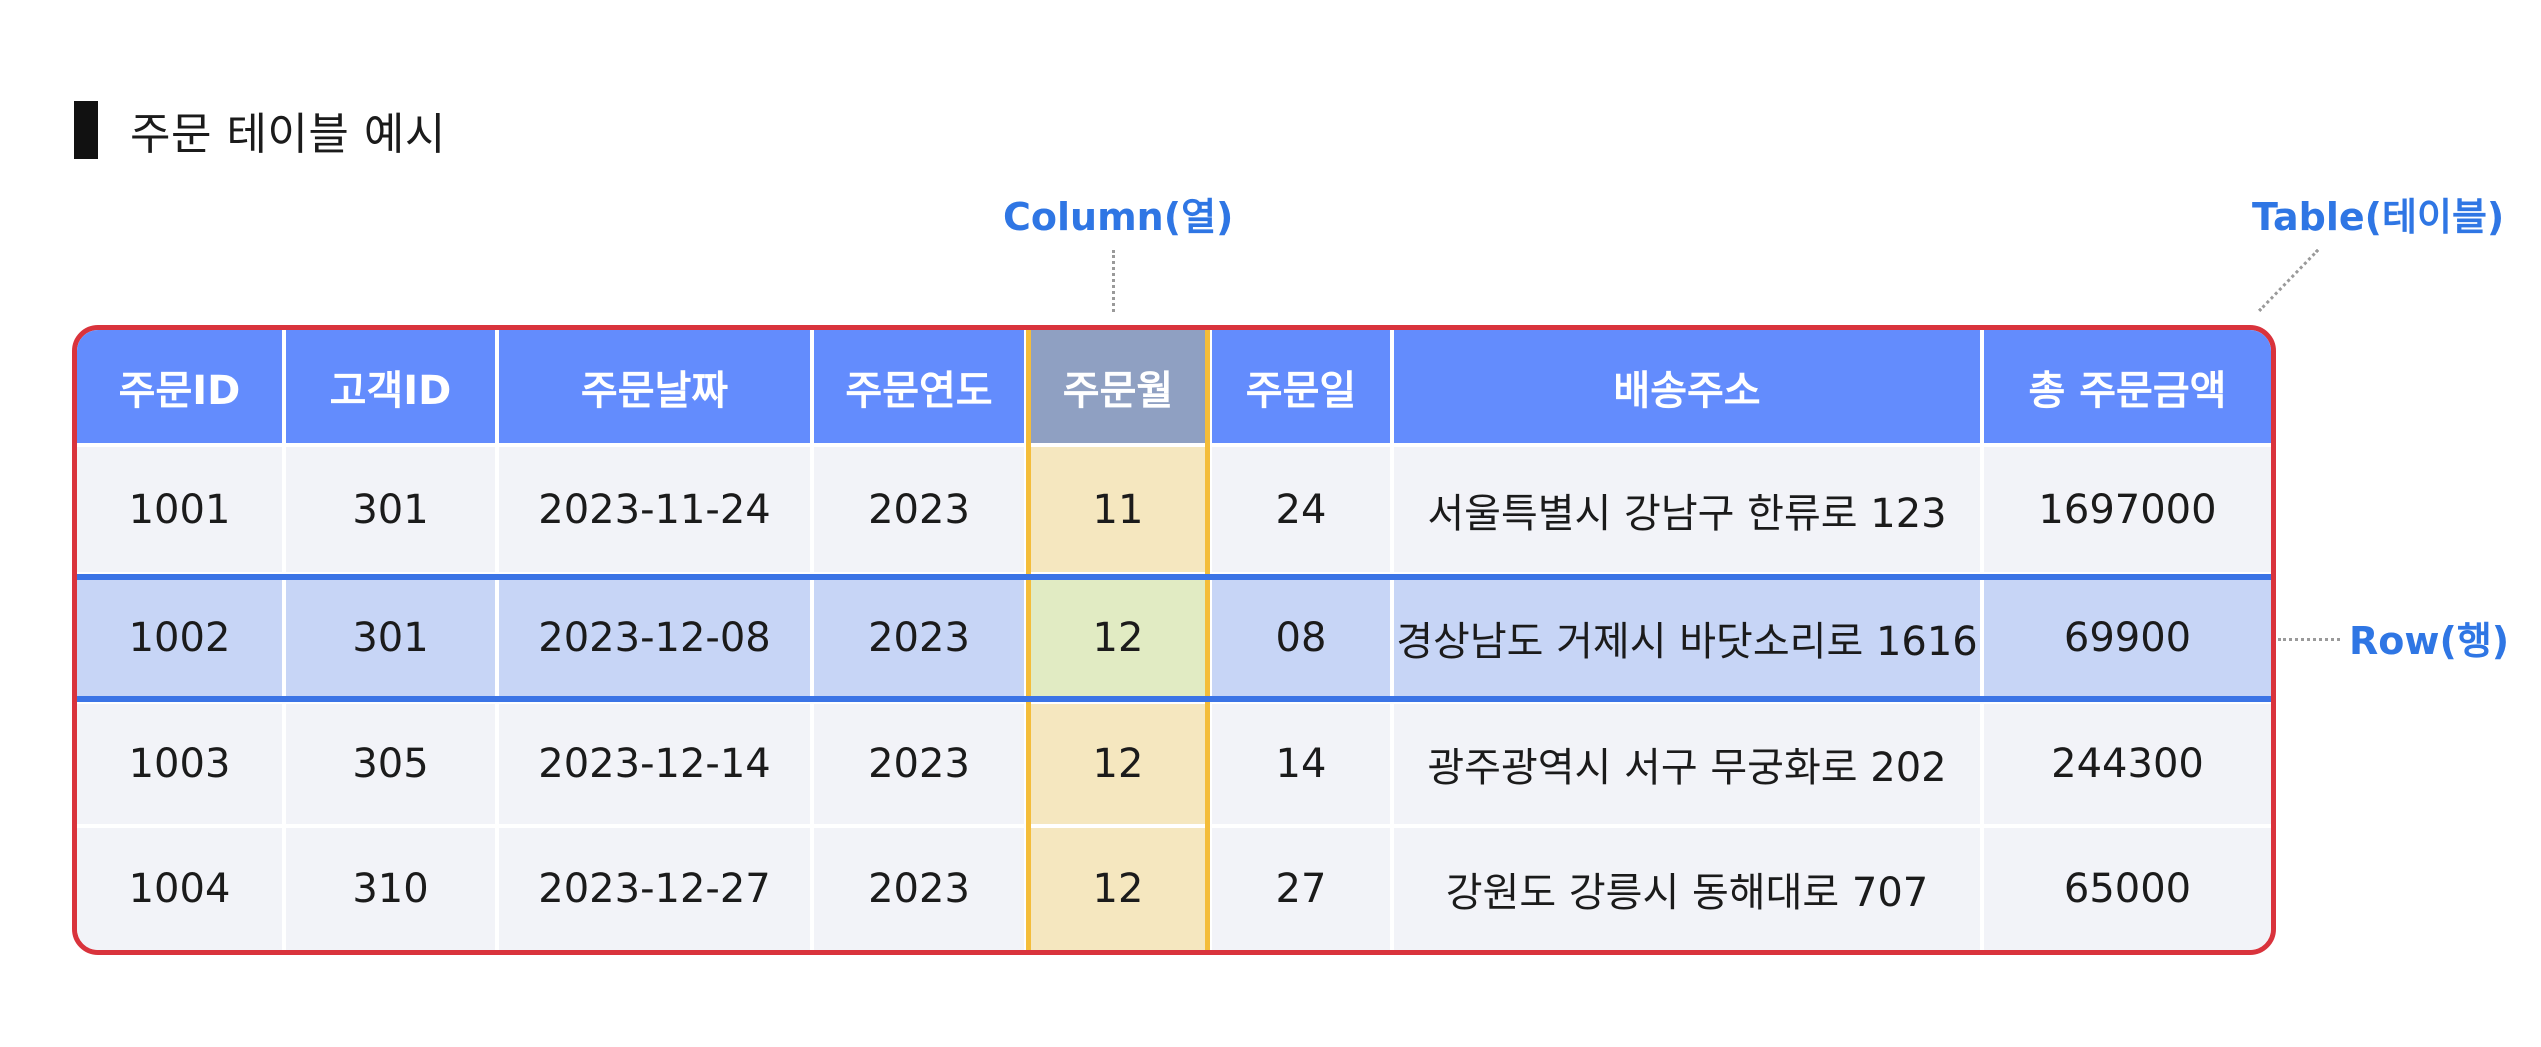 This screenshot has width=2541, height=1047. I want to click on title-text: 주문 테이블 예시, so click(288, 134).